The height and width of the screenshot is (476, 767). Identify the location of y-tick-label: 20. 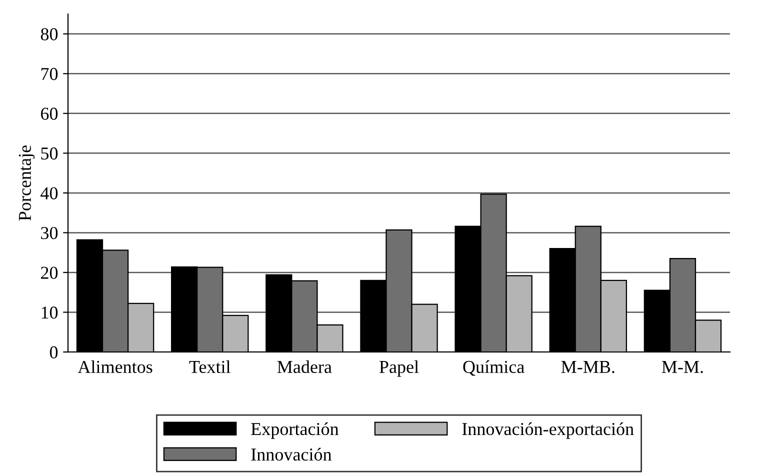
(49, 272).